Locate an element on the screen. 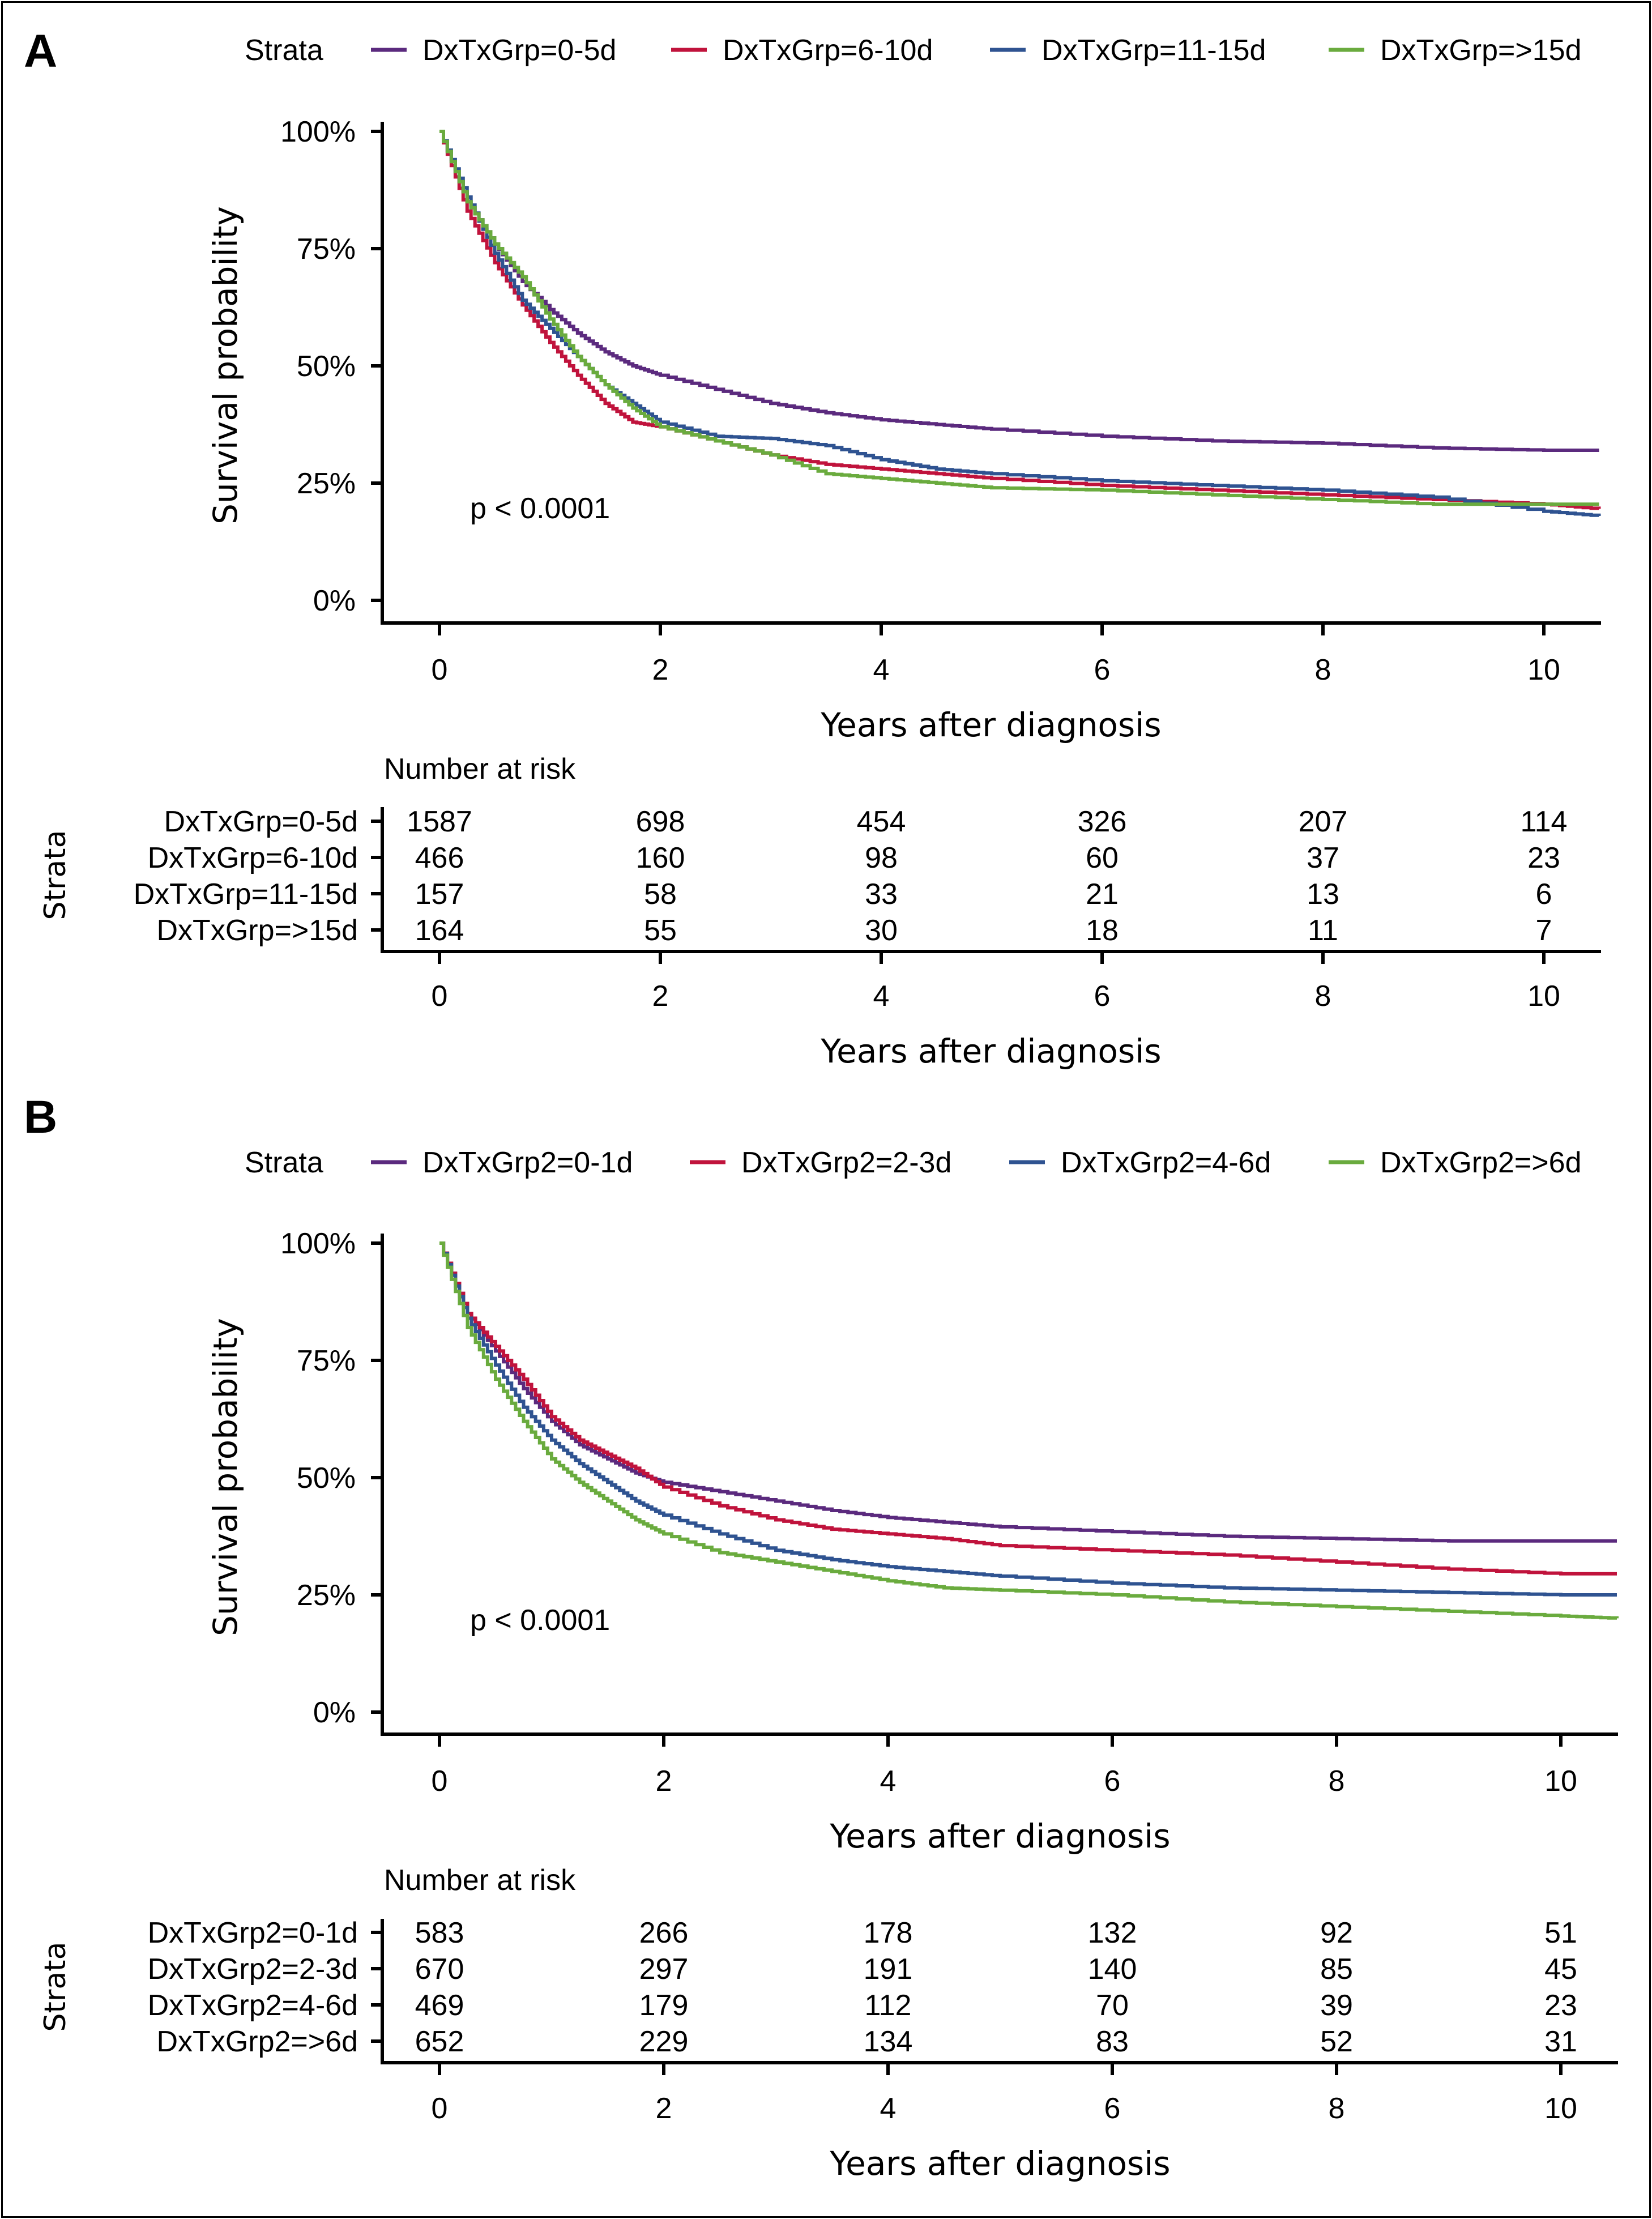 The image size is (1652, 2219). panel-a-risk-r2-c1: 58 is located at coordinates (661, 894).